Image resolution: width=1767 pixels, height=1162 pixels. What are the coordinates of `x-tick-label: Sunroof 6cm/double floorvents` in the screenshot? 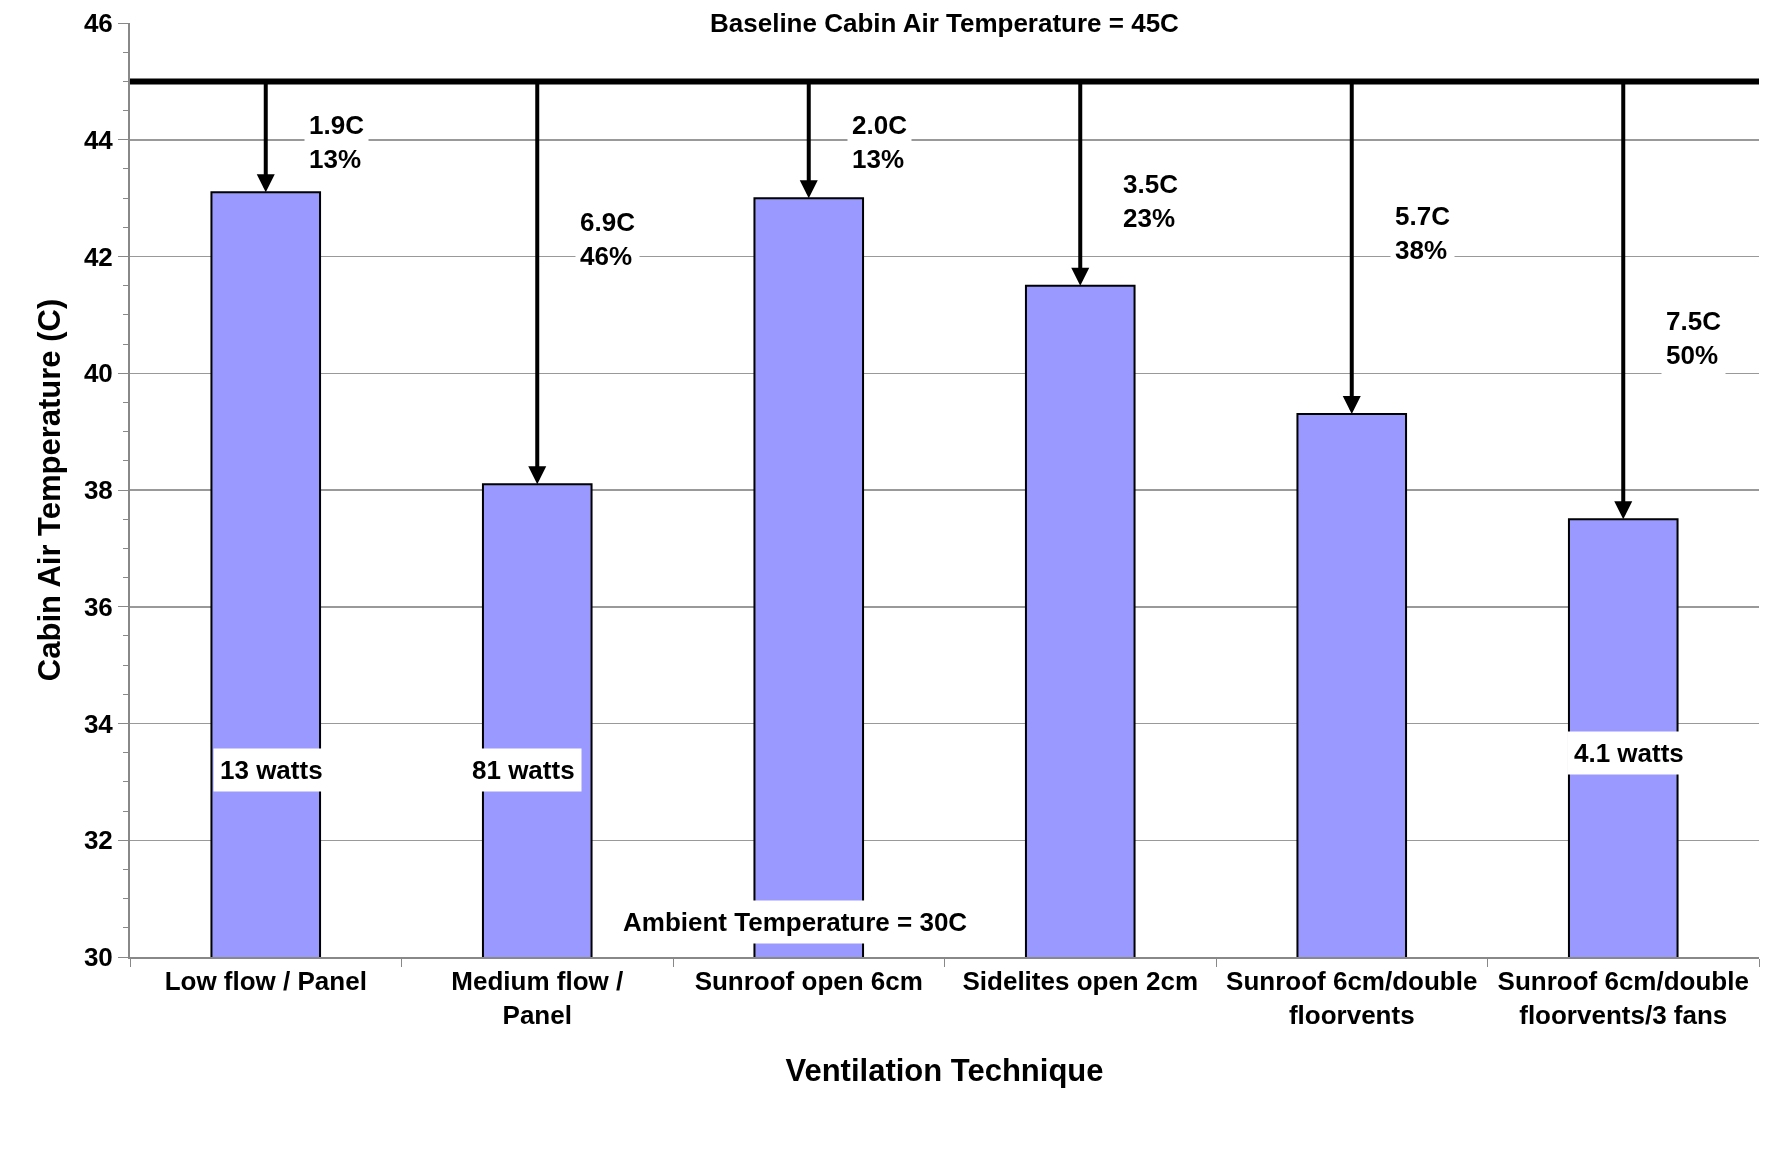 It's located at (1352, 998).